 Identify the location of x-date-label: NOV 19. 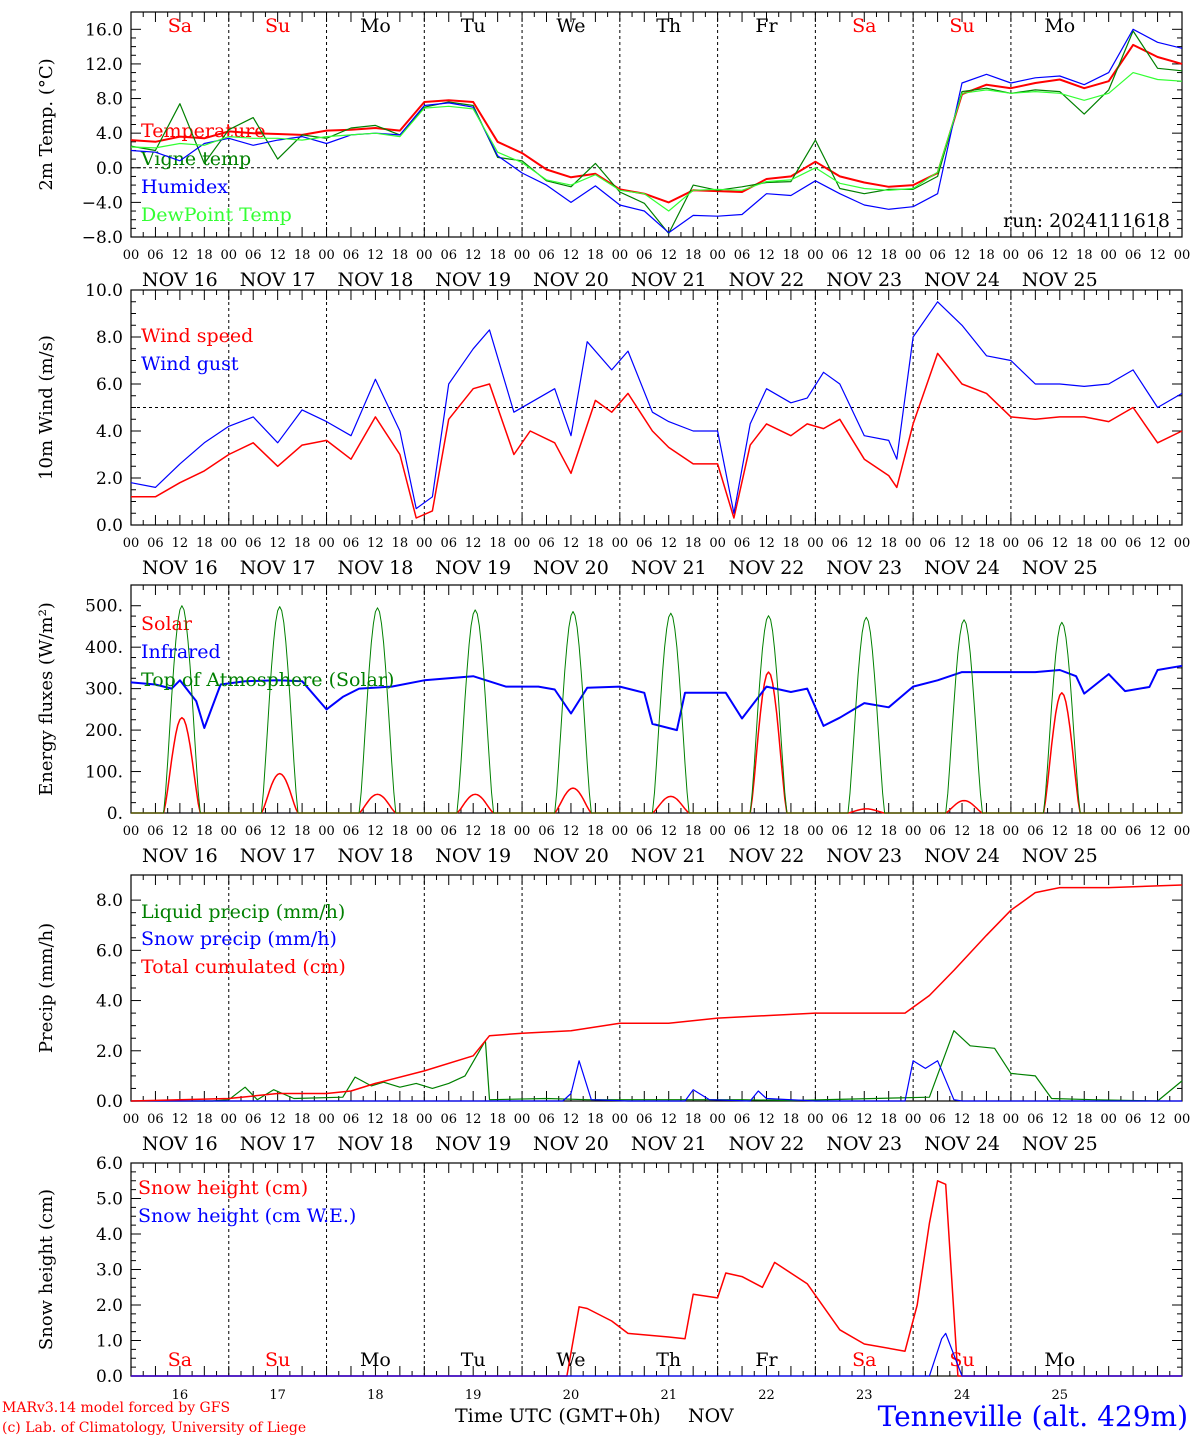
(473, 568).